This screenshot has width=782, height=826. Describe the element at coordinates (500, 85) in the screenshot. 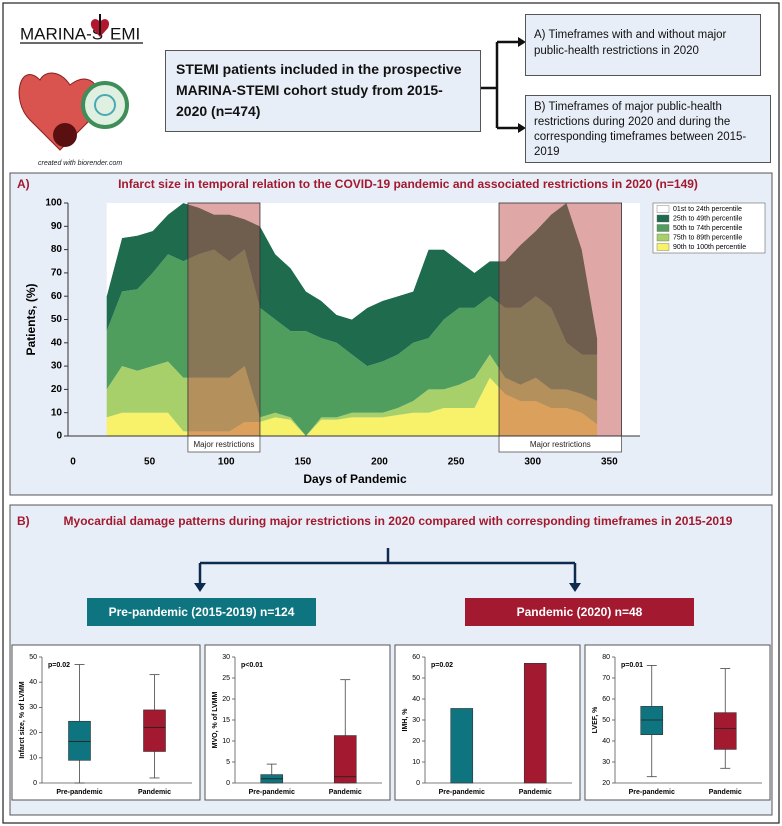

I see `flow-arrows` at that location.